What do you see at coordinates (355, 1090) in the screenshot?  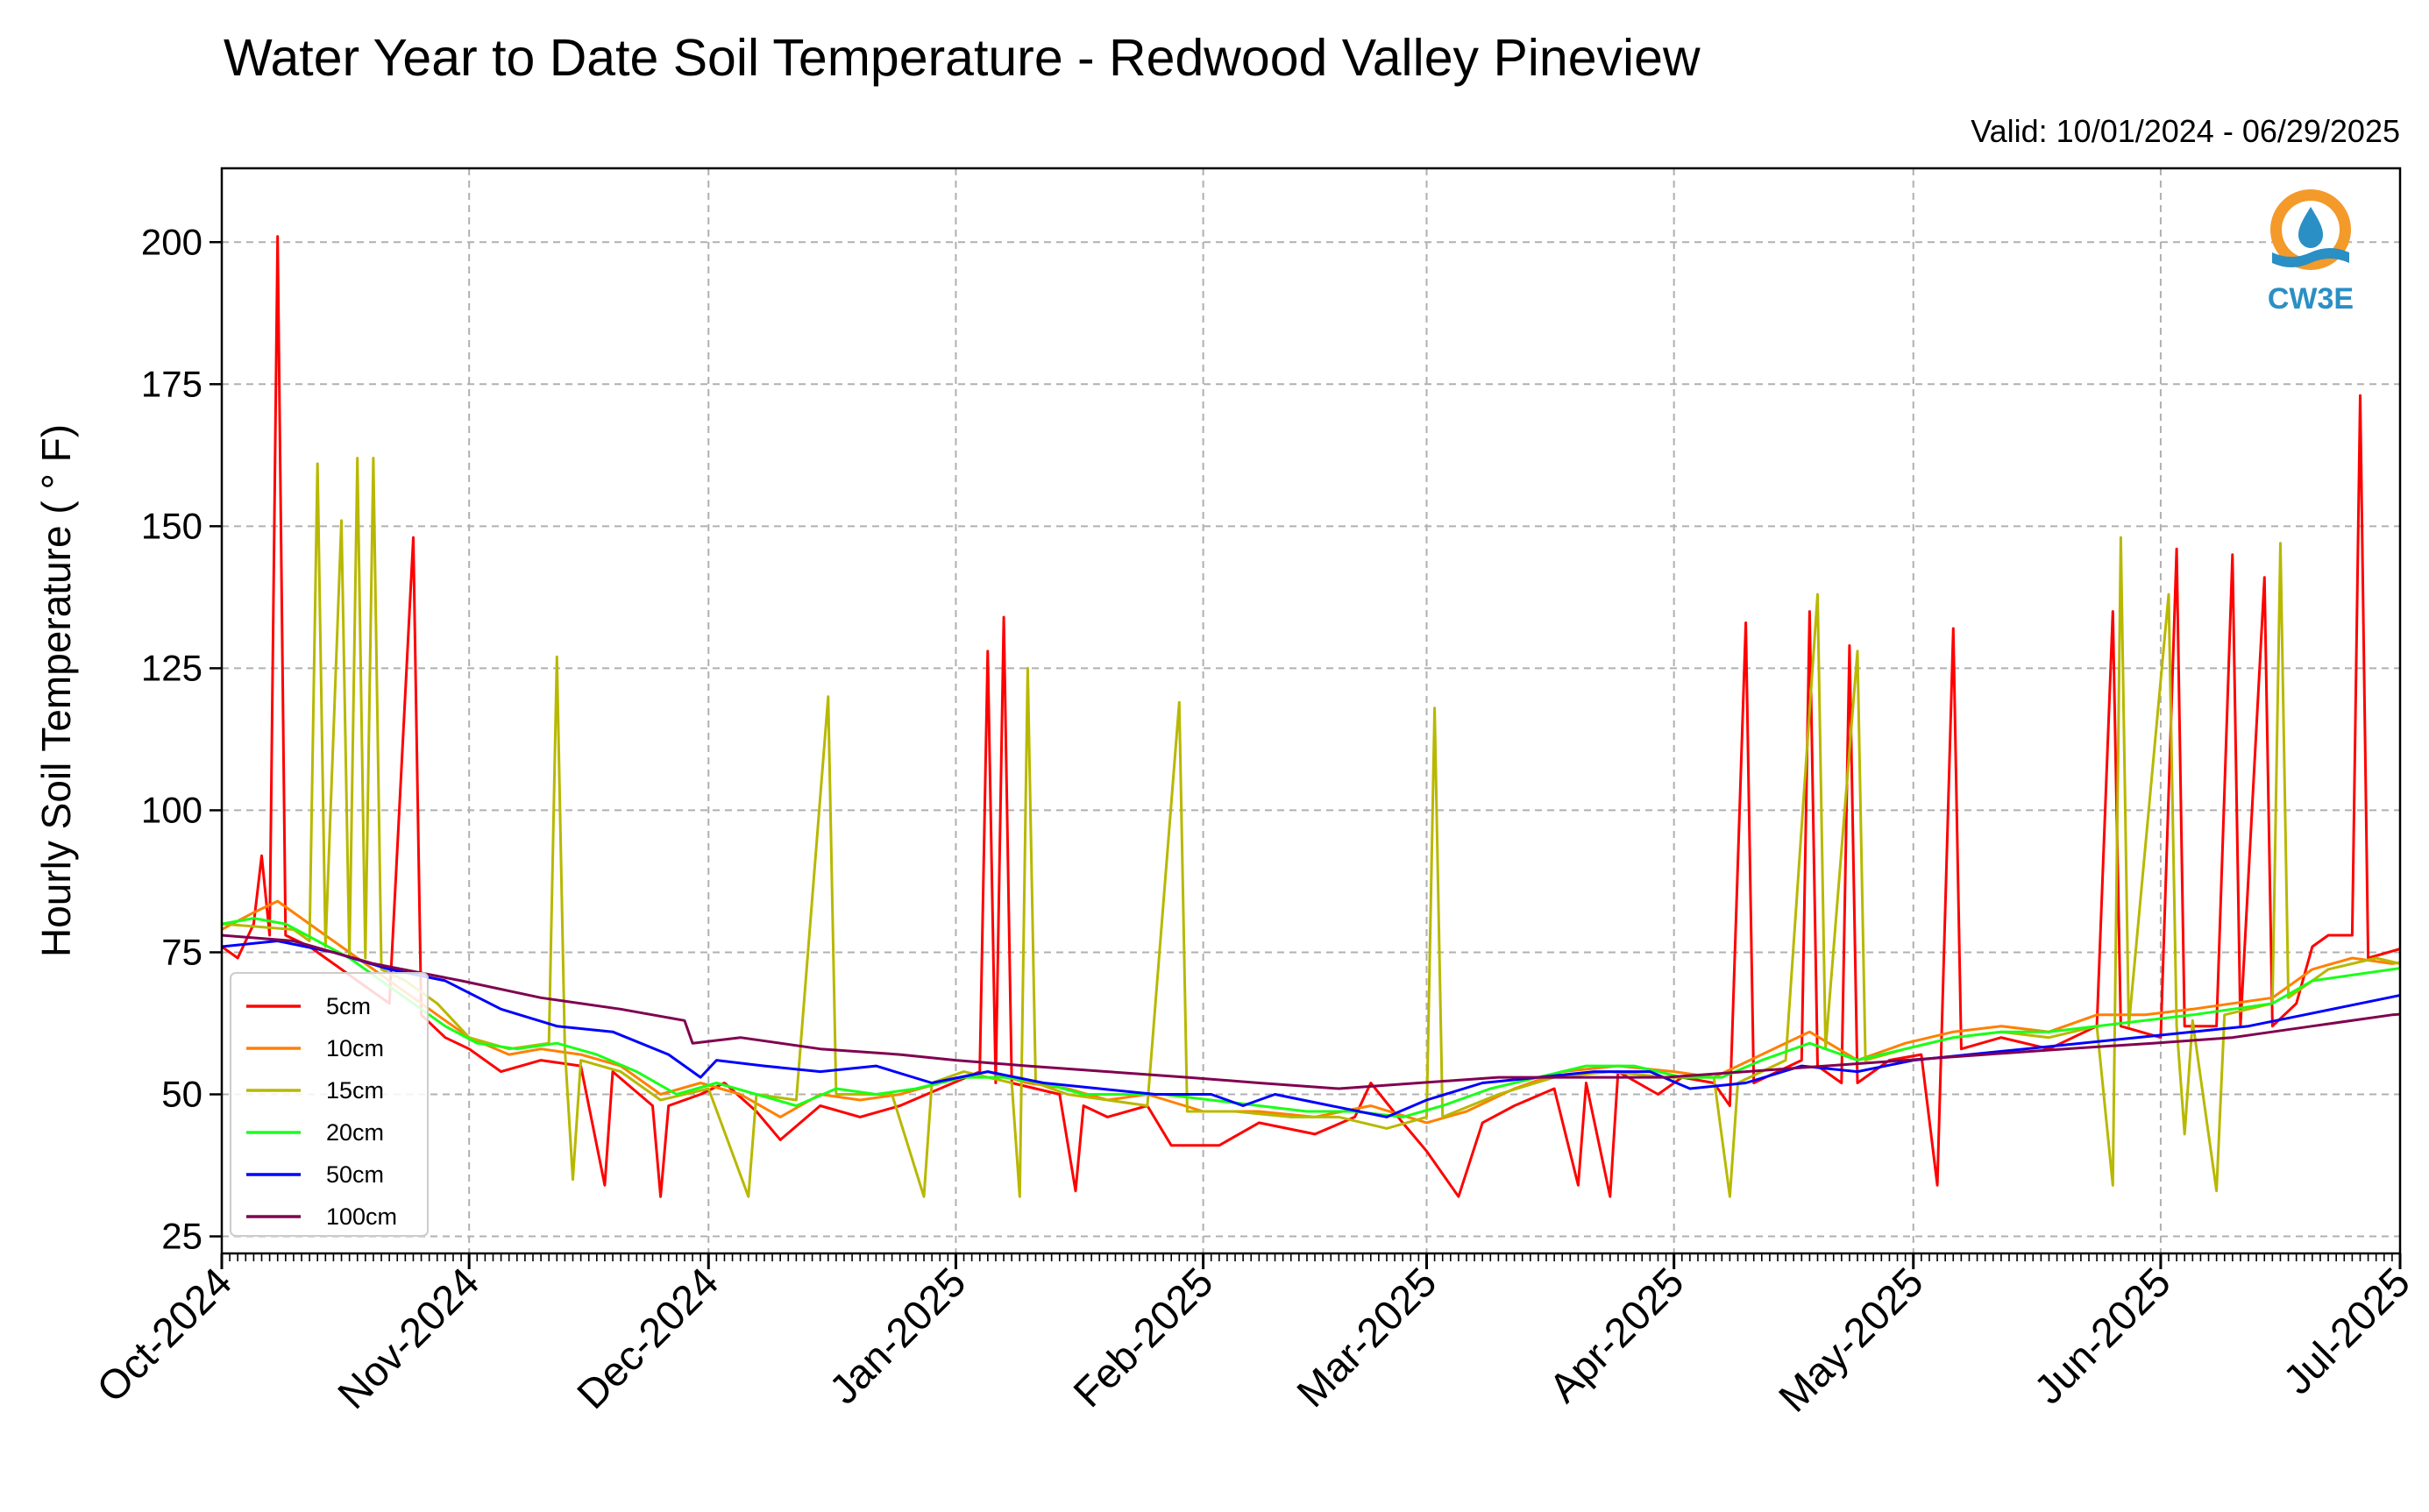 I see `legend-label-15cm: 15cm` at bounding box center [355, 1090].